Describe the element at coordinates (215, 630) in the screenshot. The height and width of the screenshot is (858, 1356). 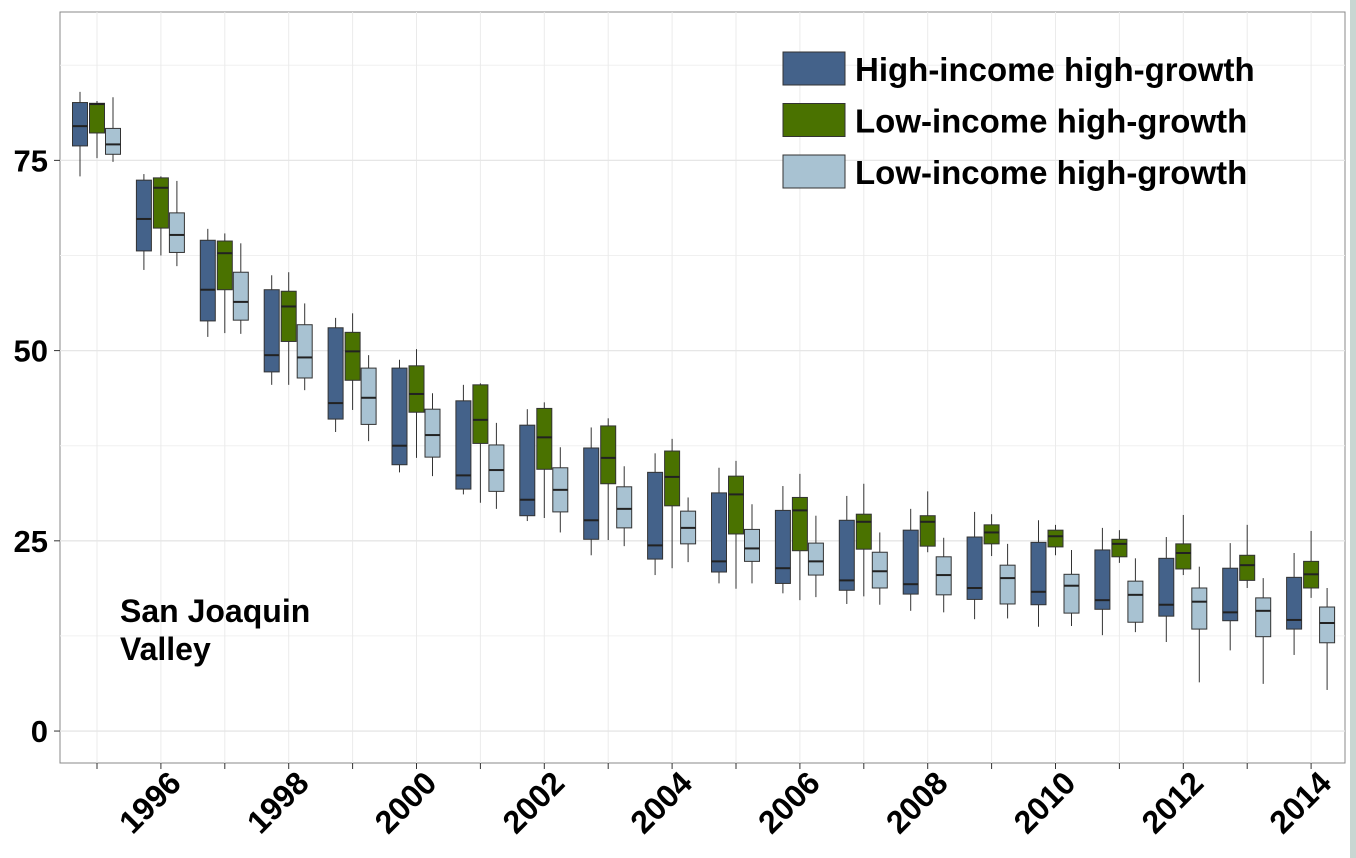
I see `annotation: San Joaquin Valley` at that location.